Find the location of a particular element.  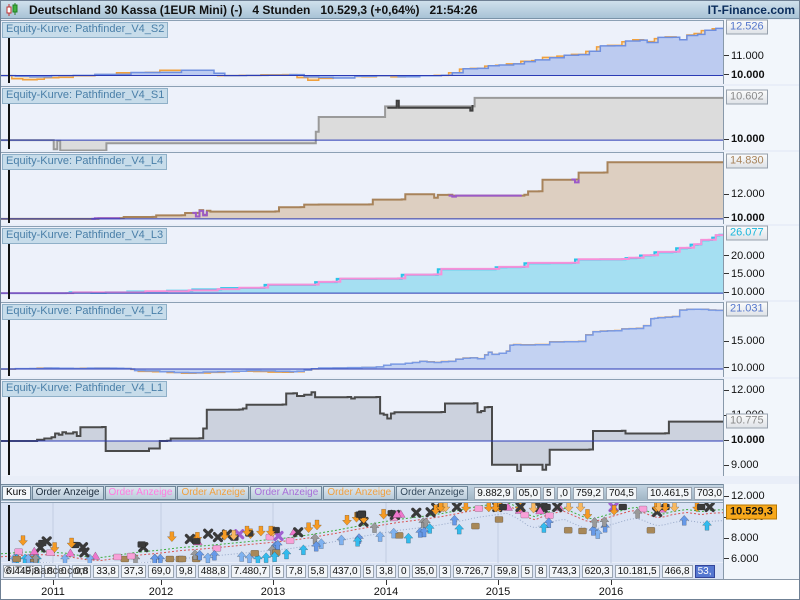

tab-order-anzeige-6: Order Anzeige is located at coordinates (432, 493).